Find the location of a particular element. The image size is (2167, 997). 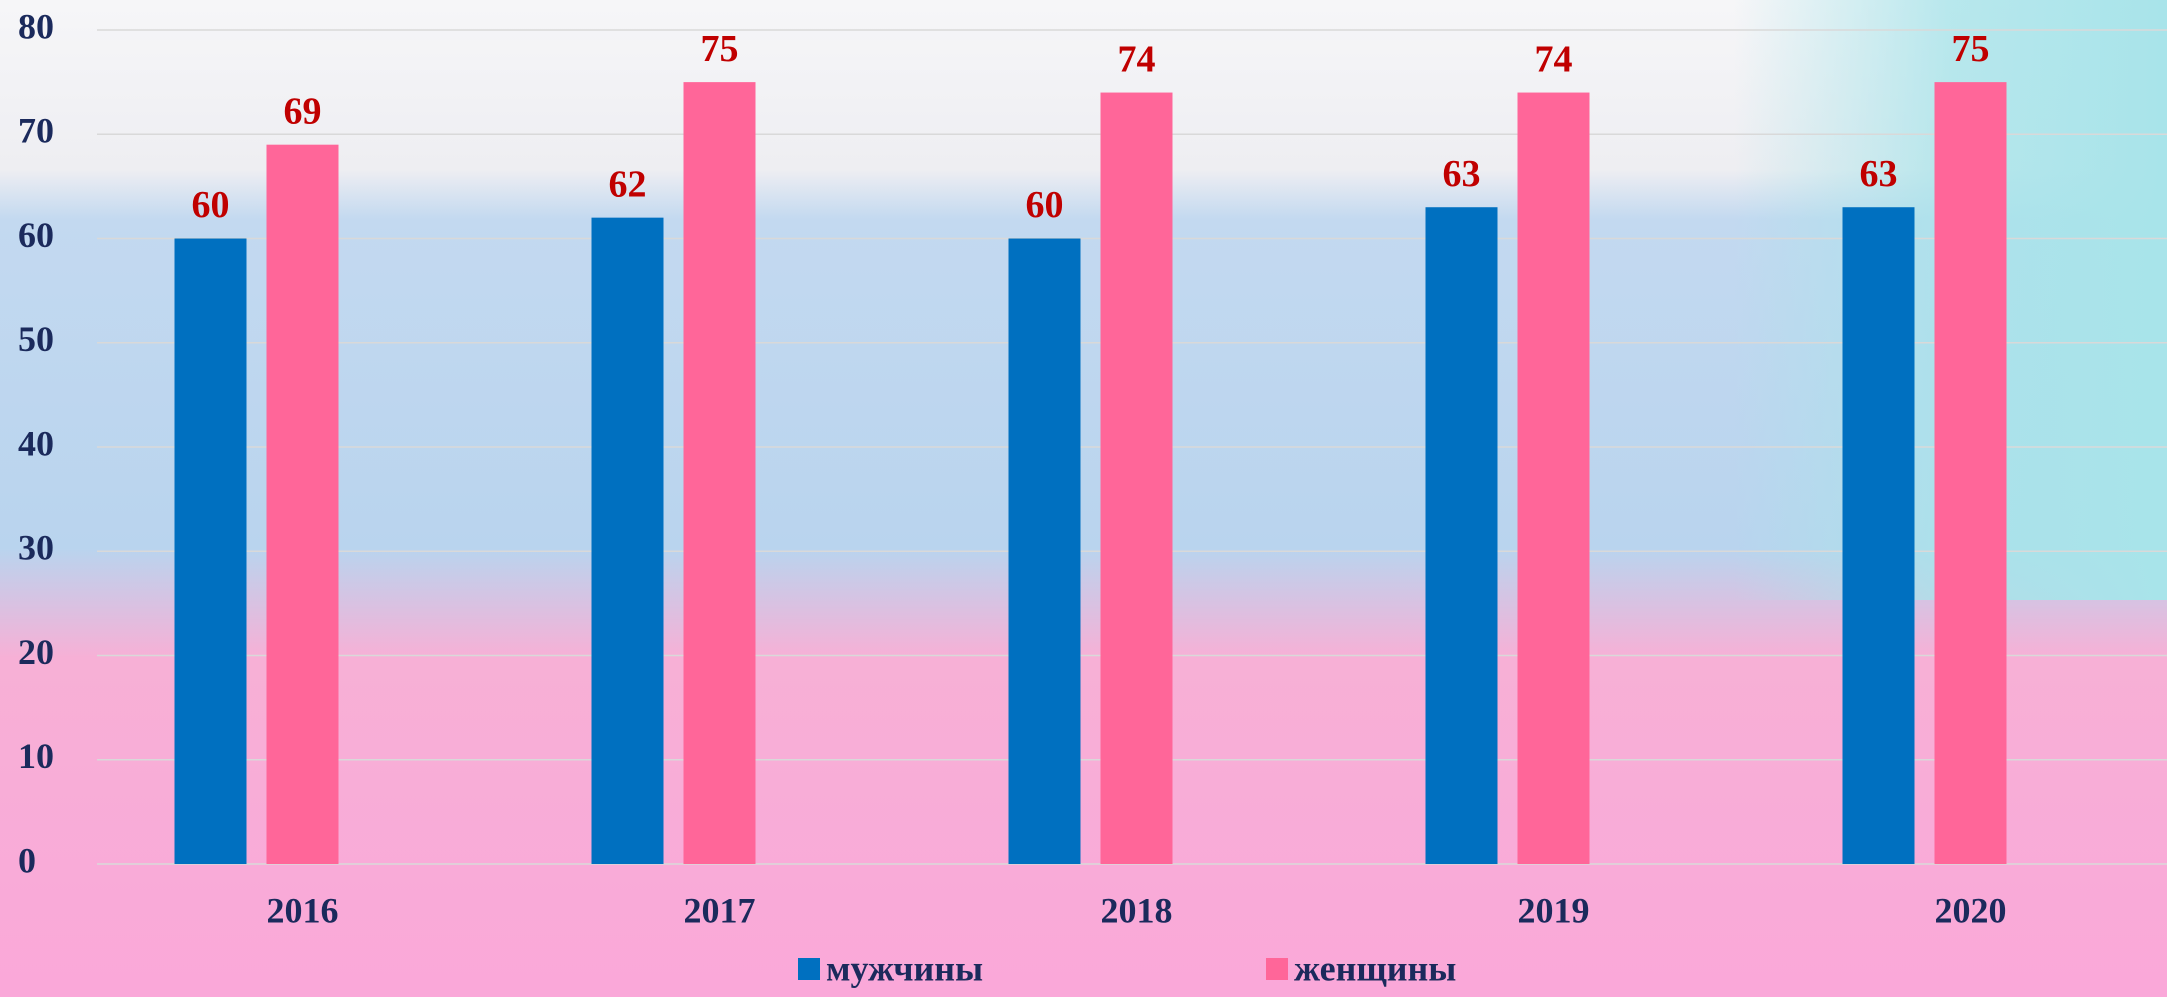

legend-label: мужчины is located at coordinates (904, 968).